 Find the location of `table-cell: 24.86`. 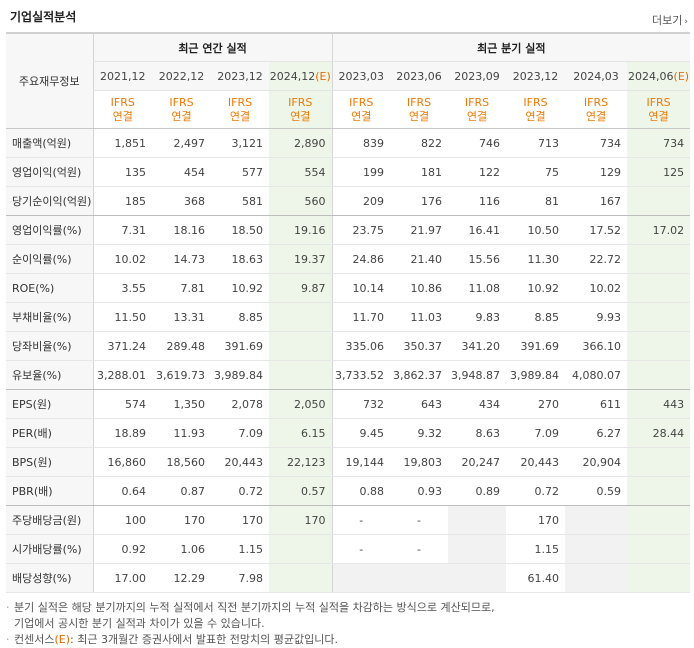

table-cell: 24.86 is located at coordinates (361, 259).